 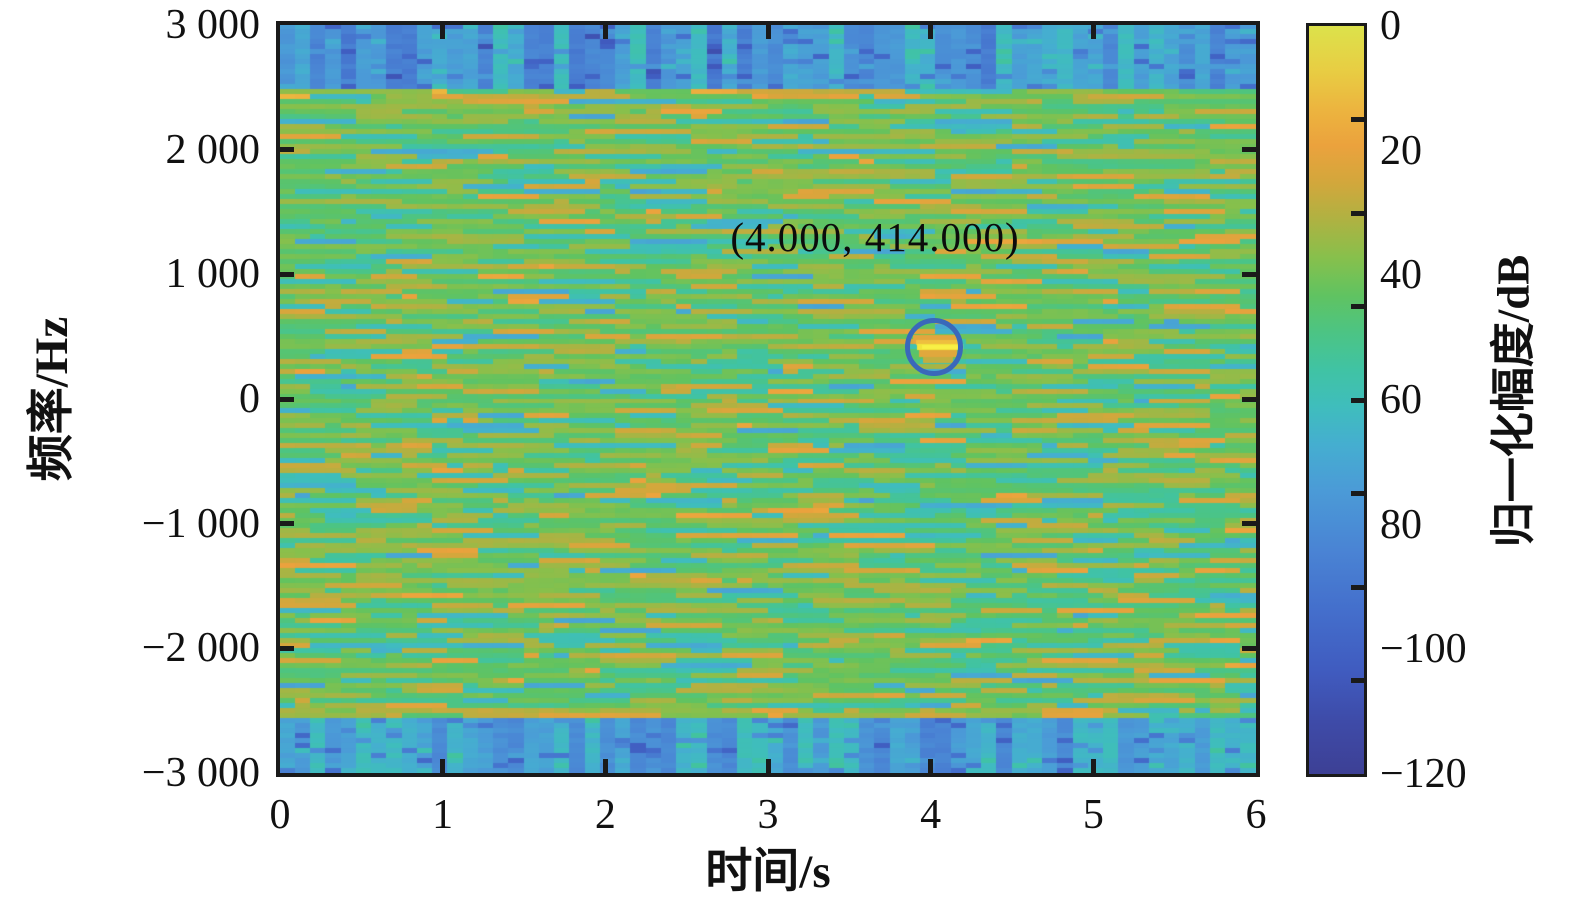 What do you see at coordinates (1401, 524) in the screenshot?
I see `colorbar-tick-label: 80` at bounding box center [1401, 524].